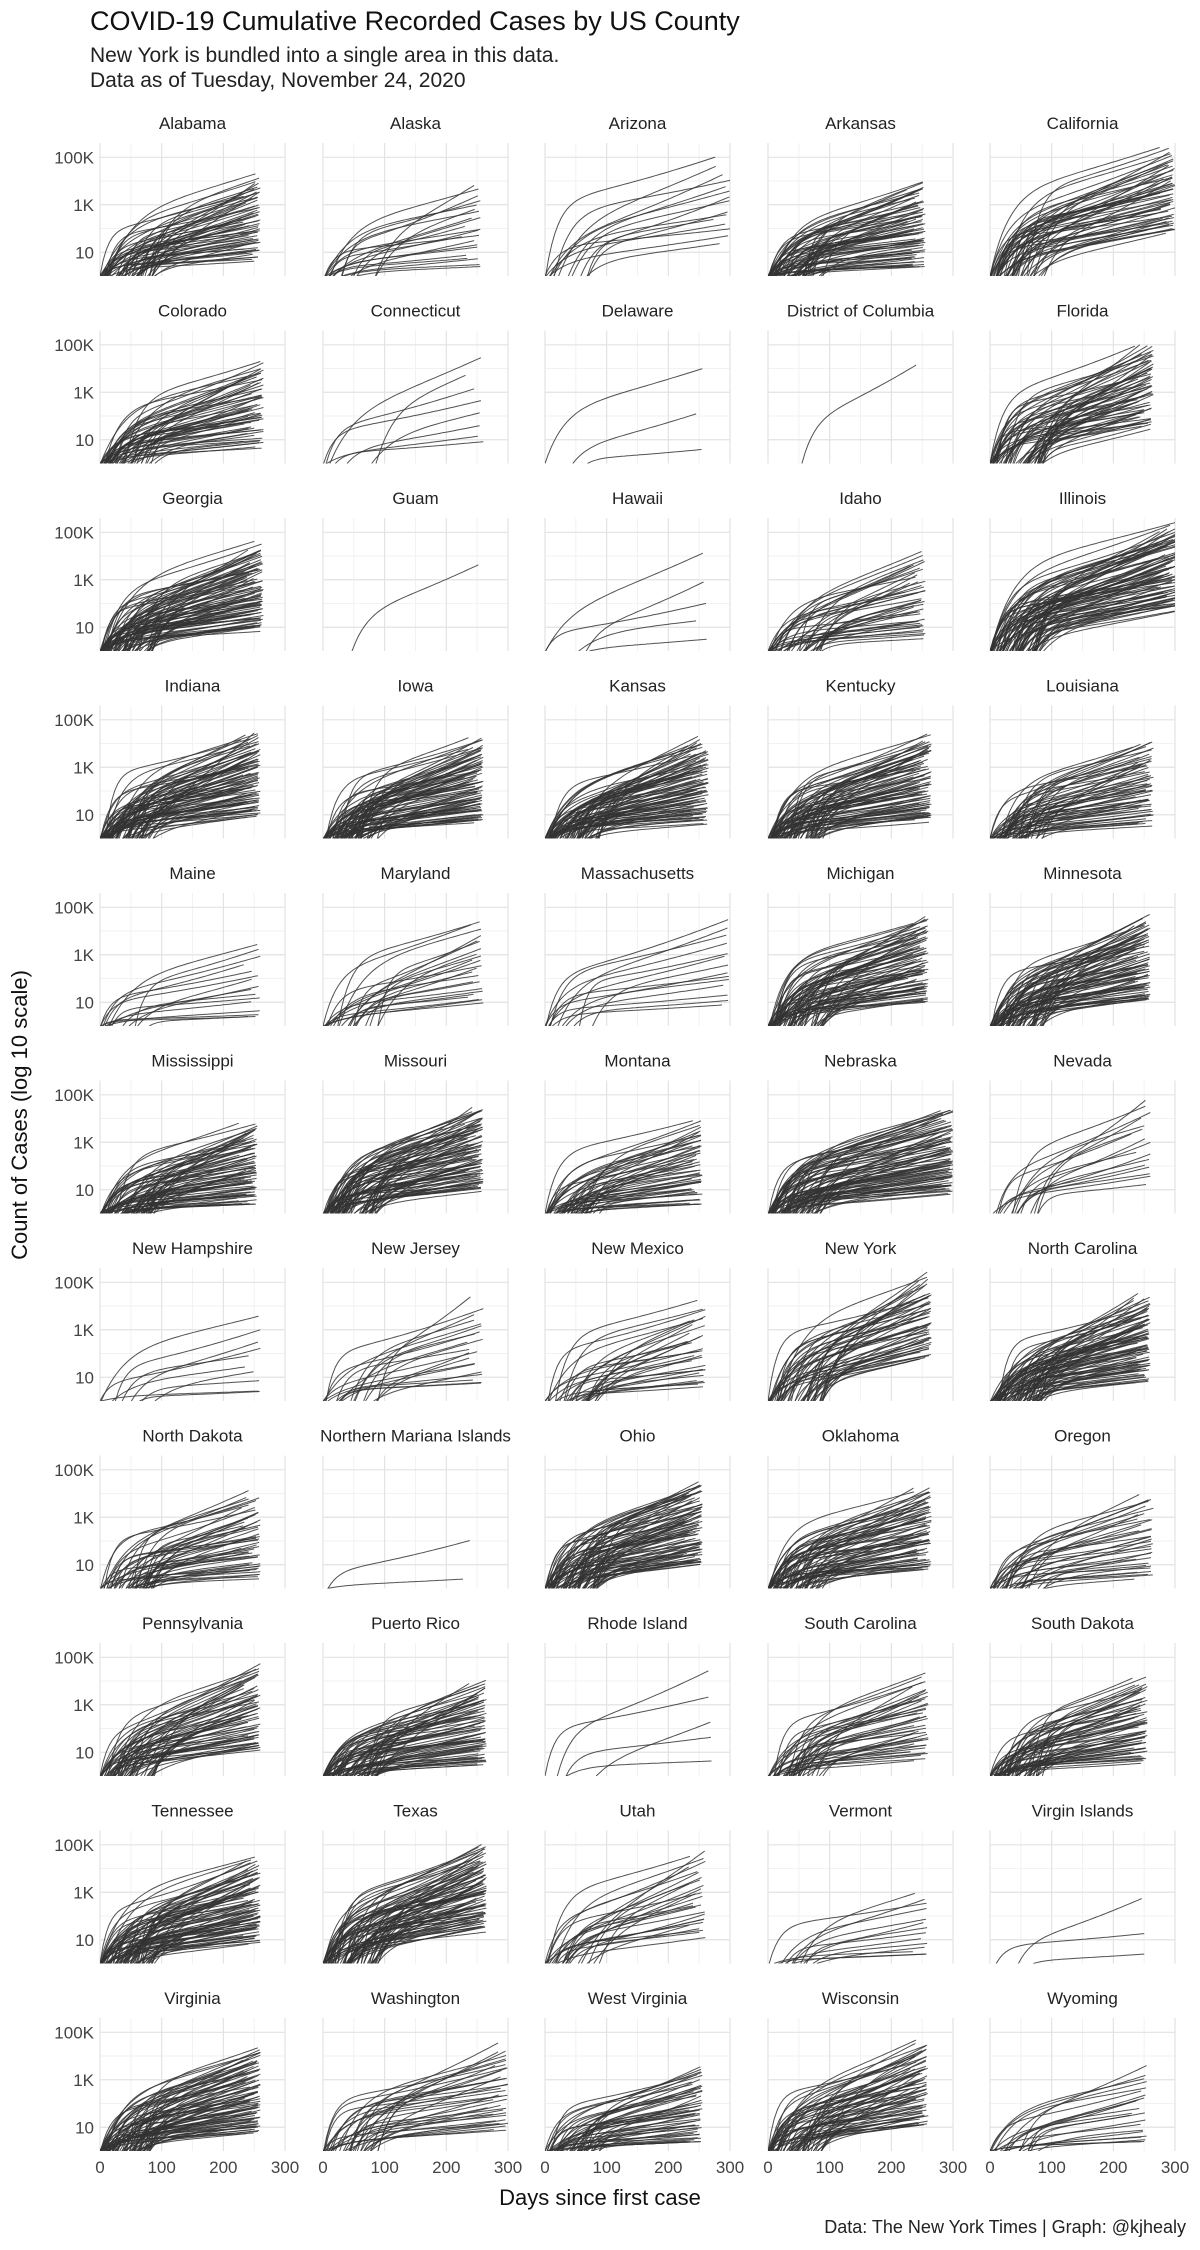  I want to click on facet-panel-delaware: Delaware, so click(637, 383).